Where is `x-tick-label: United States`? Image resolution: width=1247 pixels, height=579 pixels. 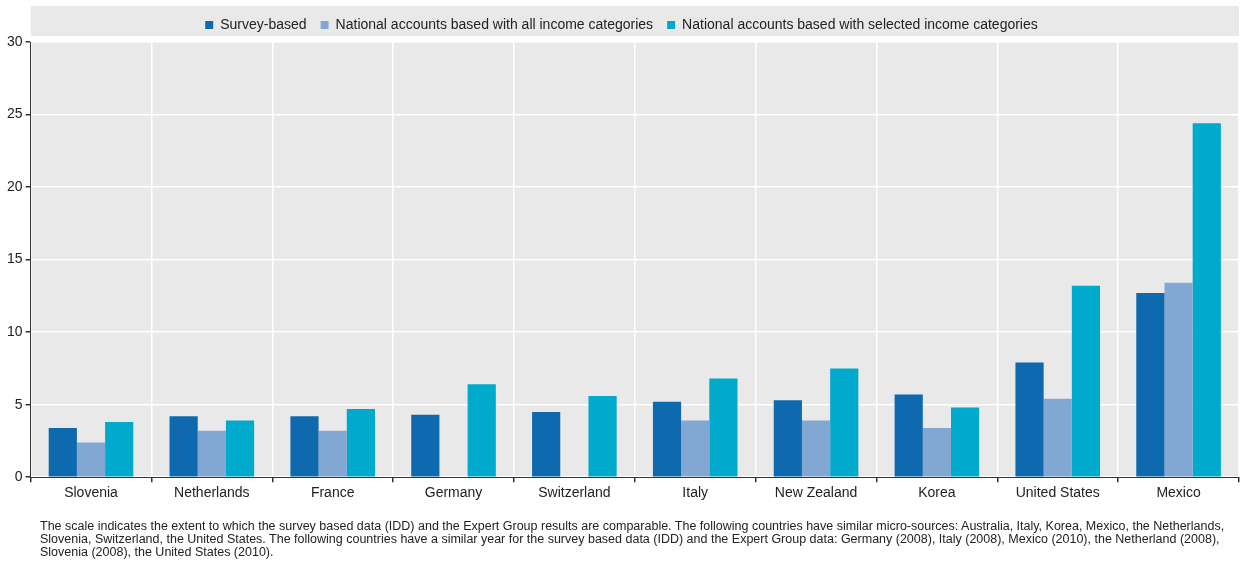 x-tick-label: United States is located at coordinates (1057, 492).